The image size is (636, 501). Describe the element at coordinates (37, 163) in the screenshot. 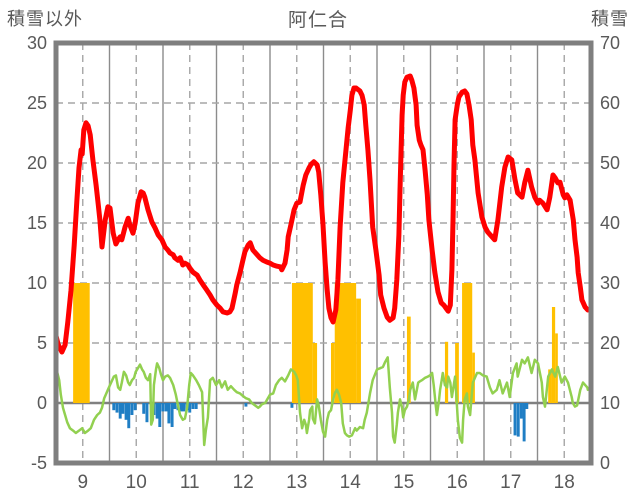

I see `left-axis-tick: 20` at that location.